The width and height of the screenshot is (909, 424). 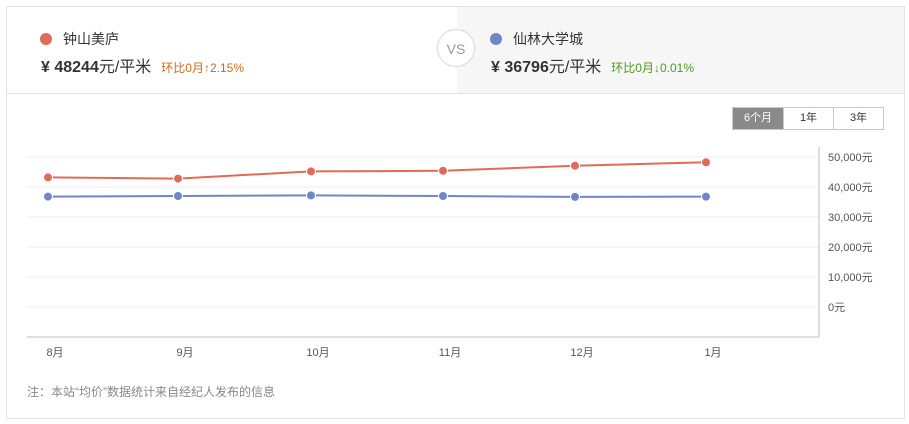 I want to click on price-line: ¥ 36796元/平米 环比0月↓0.01%, so click(x=592, y=65).